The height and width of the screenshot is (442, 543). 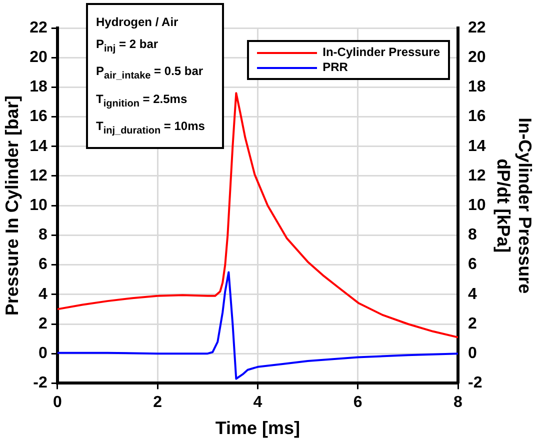 What do you see at coordinates (43, 265) in the screenshot?
I see `y-tick-label: 6` at bounding box center [43, 265].